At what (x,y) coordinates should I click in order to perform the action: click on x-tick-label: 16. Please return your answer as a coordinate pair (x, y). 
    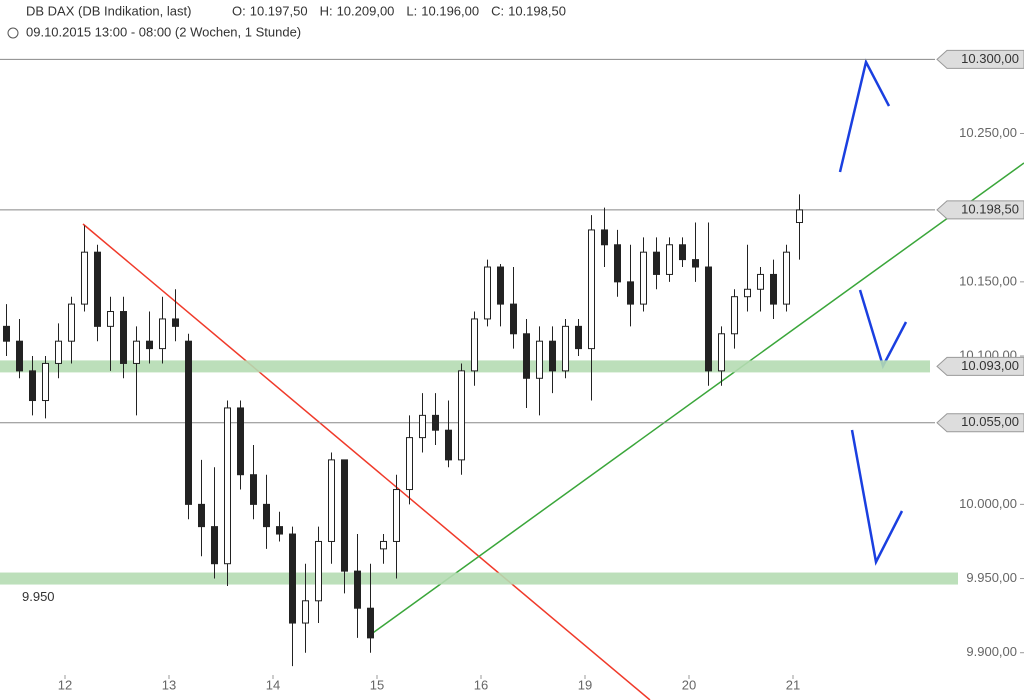
    Looking at the image, I should click on (481, 684).